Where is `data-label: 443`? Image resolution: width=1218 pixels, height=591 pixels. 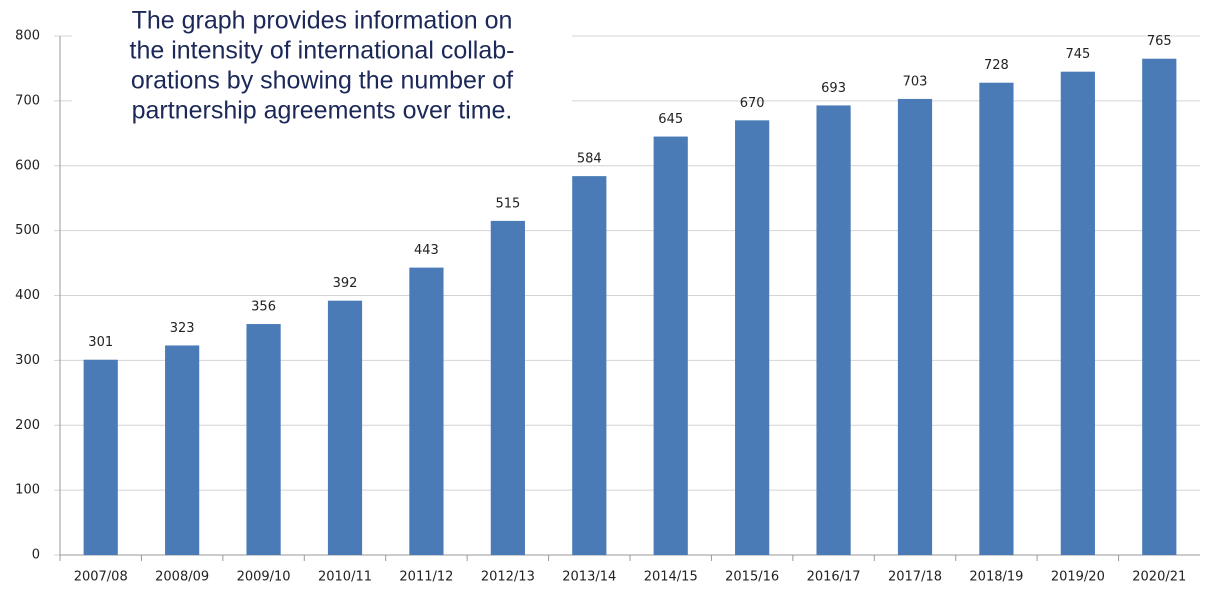 data-label: 443 is located at coordinates (426, 250).